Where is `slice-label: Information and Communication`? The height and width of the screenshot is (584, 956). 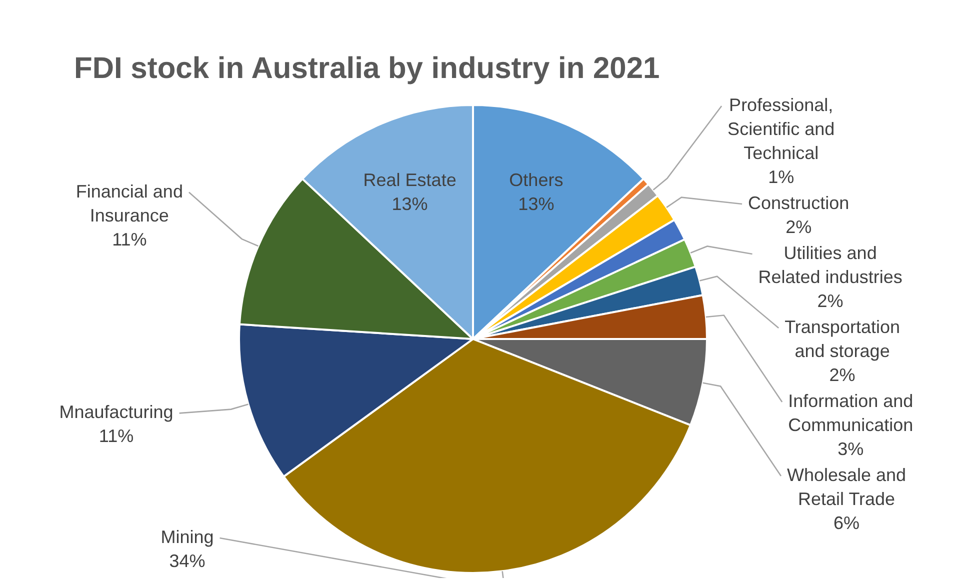 slice-label: Information and Communication is located at coordinates (851, 413).